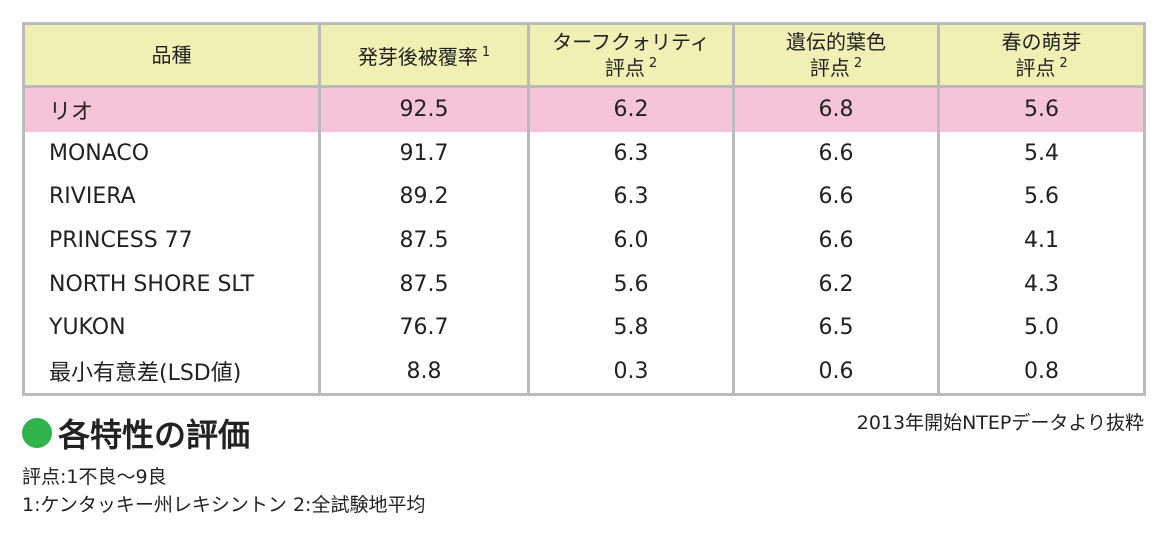 This screenshot has width=1168, height=534. What do you see at coordinates (171, 109) in the screenshot?
I see `variety-cell: リオ` at bounding box center [171, 109].